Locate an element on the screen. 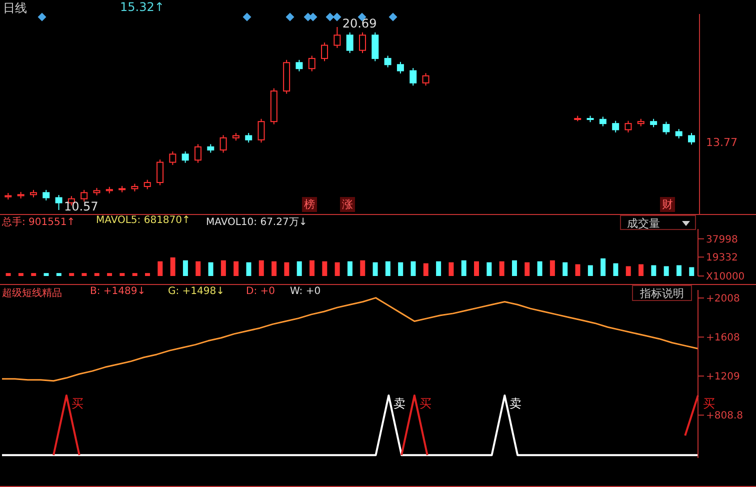  annotation: 20.69 is located at coordinates (359, 23).